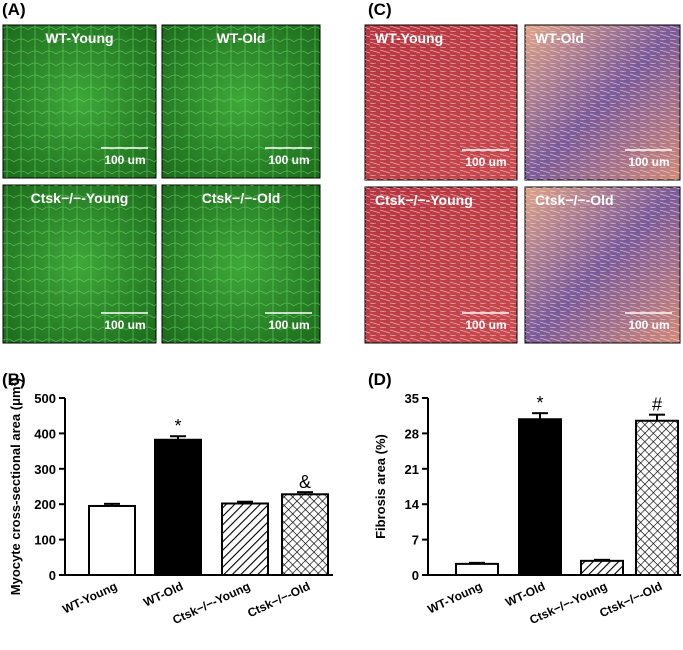 The width and height of the screenshot is (683, 650). Describe the element at coordinates (45, 504) in the screenshot. I see `y-tick-label: 200` at that location.